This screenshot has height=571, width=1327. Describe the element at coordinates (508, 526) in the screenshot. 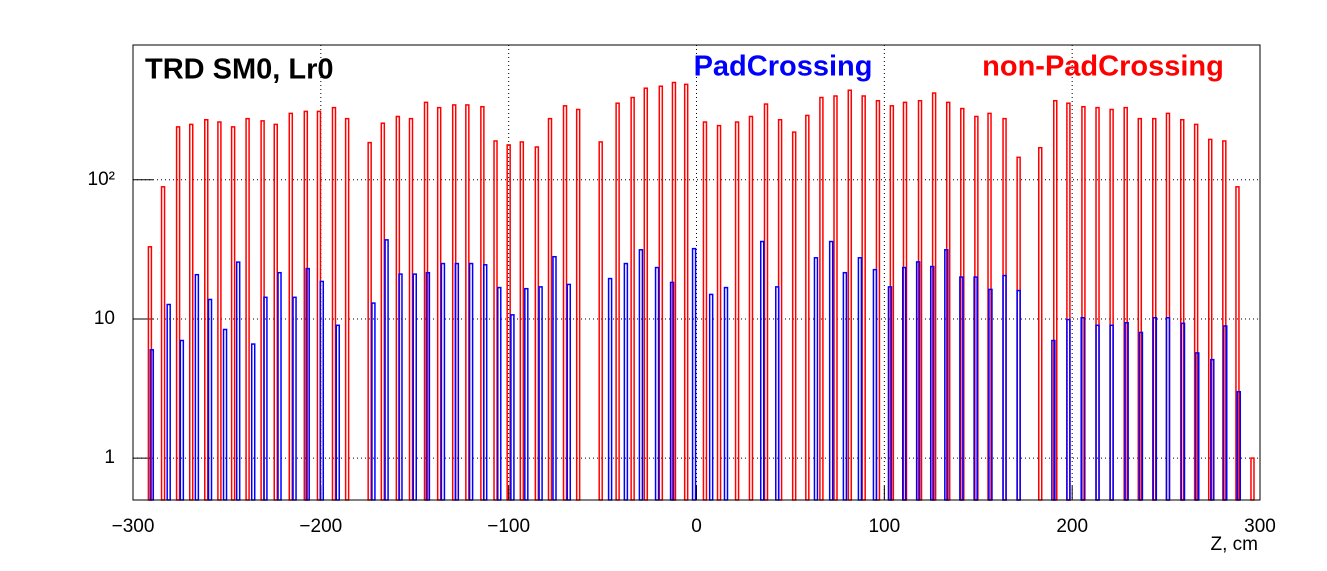

I see `x-tick-label: −100` at that location.